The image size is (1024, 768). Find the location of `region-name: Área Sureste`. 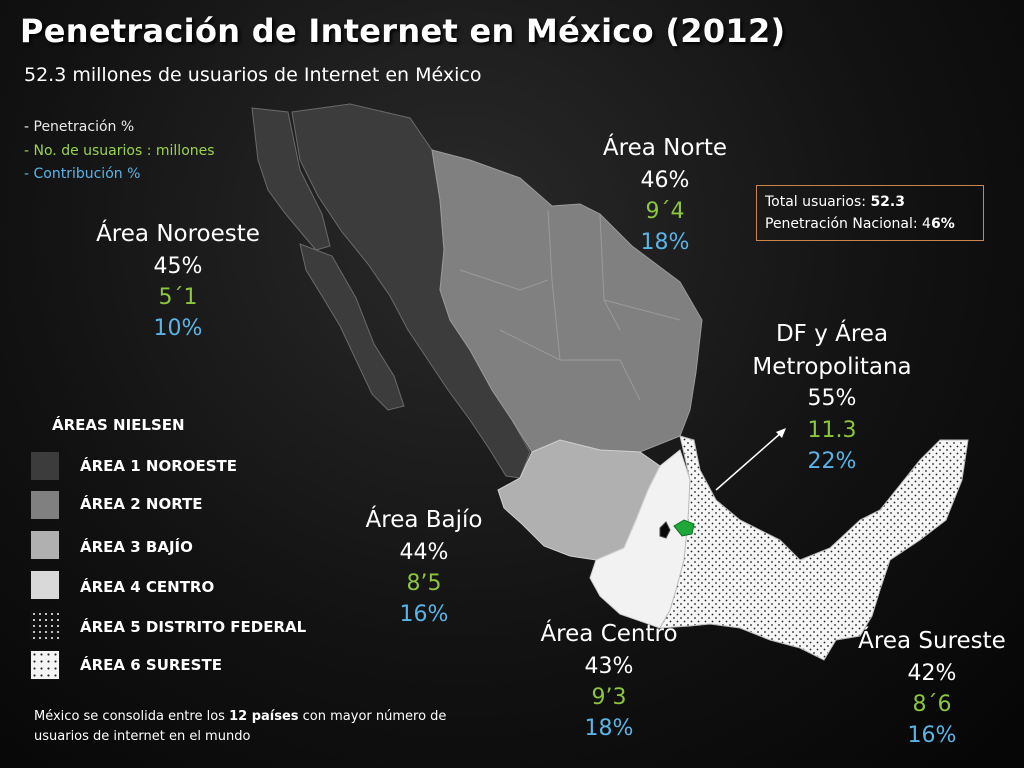

region-name: Área Sureste is located at coordinates (932, 641).